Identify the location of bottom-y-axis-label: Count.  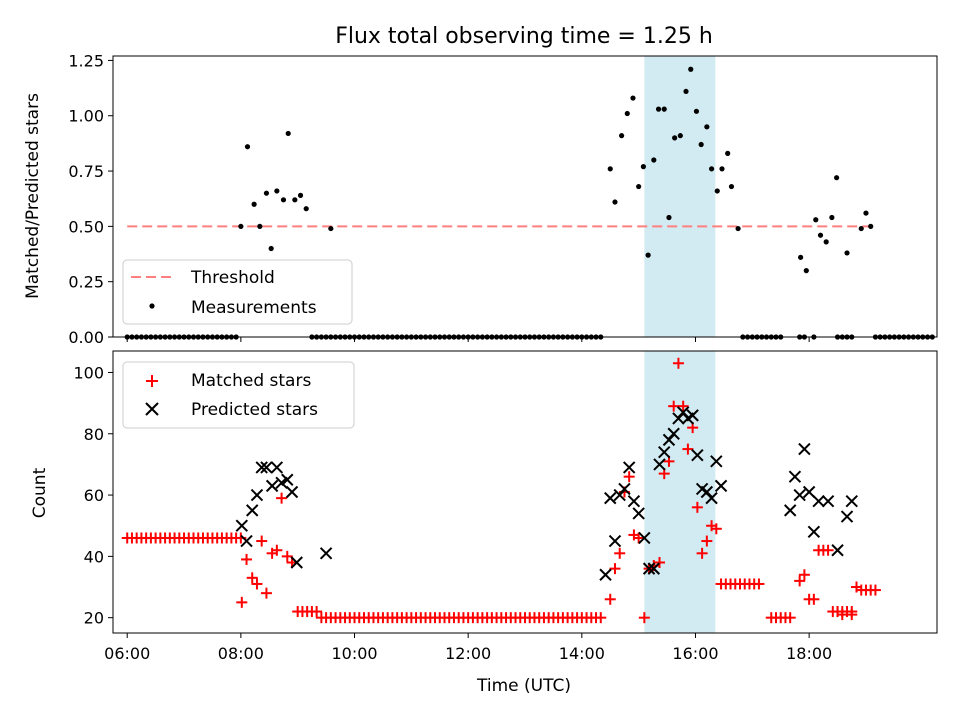
(40, 492).